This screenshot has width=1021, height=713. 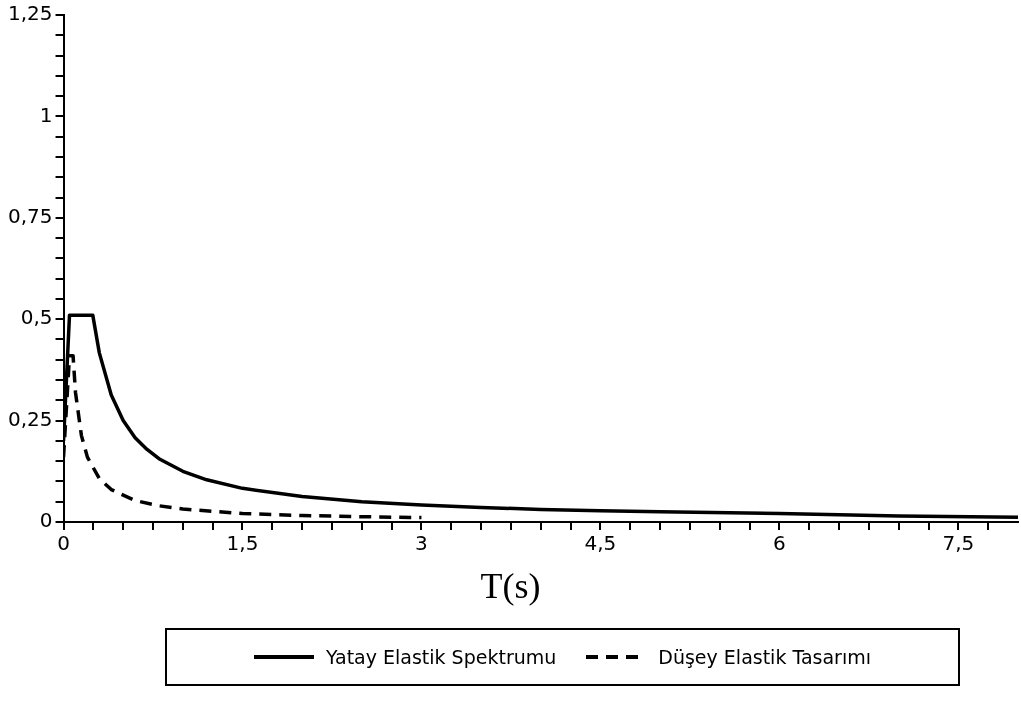 What do you see at coordinates (242, 543) in the screenshot?
I see `x-tick-label: 1,5` at bounding box center [242, 543].